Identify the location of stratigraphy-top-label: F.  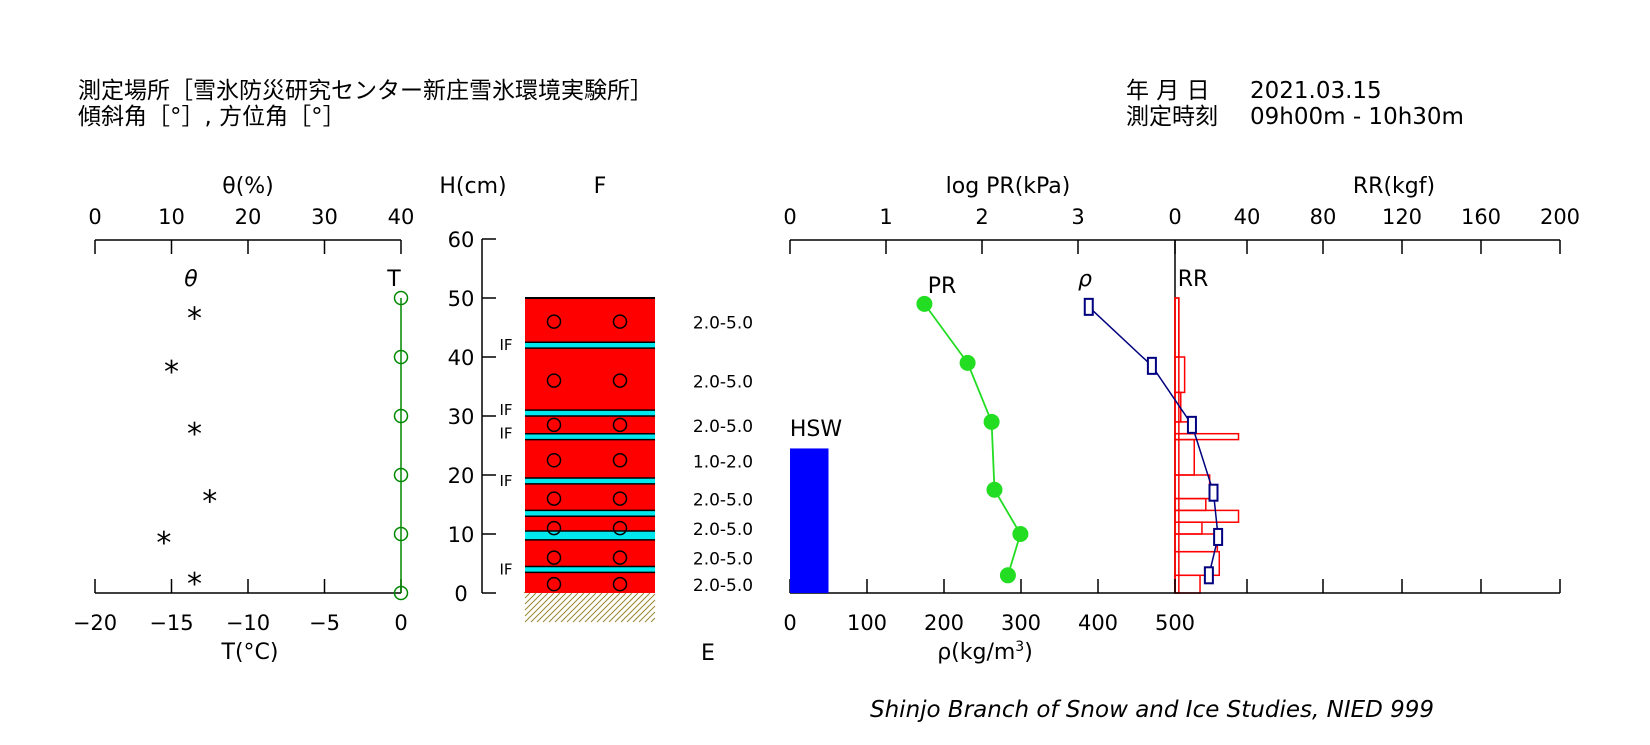
(600, 186).